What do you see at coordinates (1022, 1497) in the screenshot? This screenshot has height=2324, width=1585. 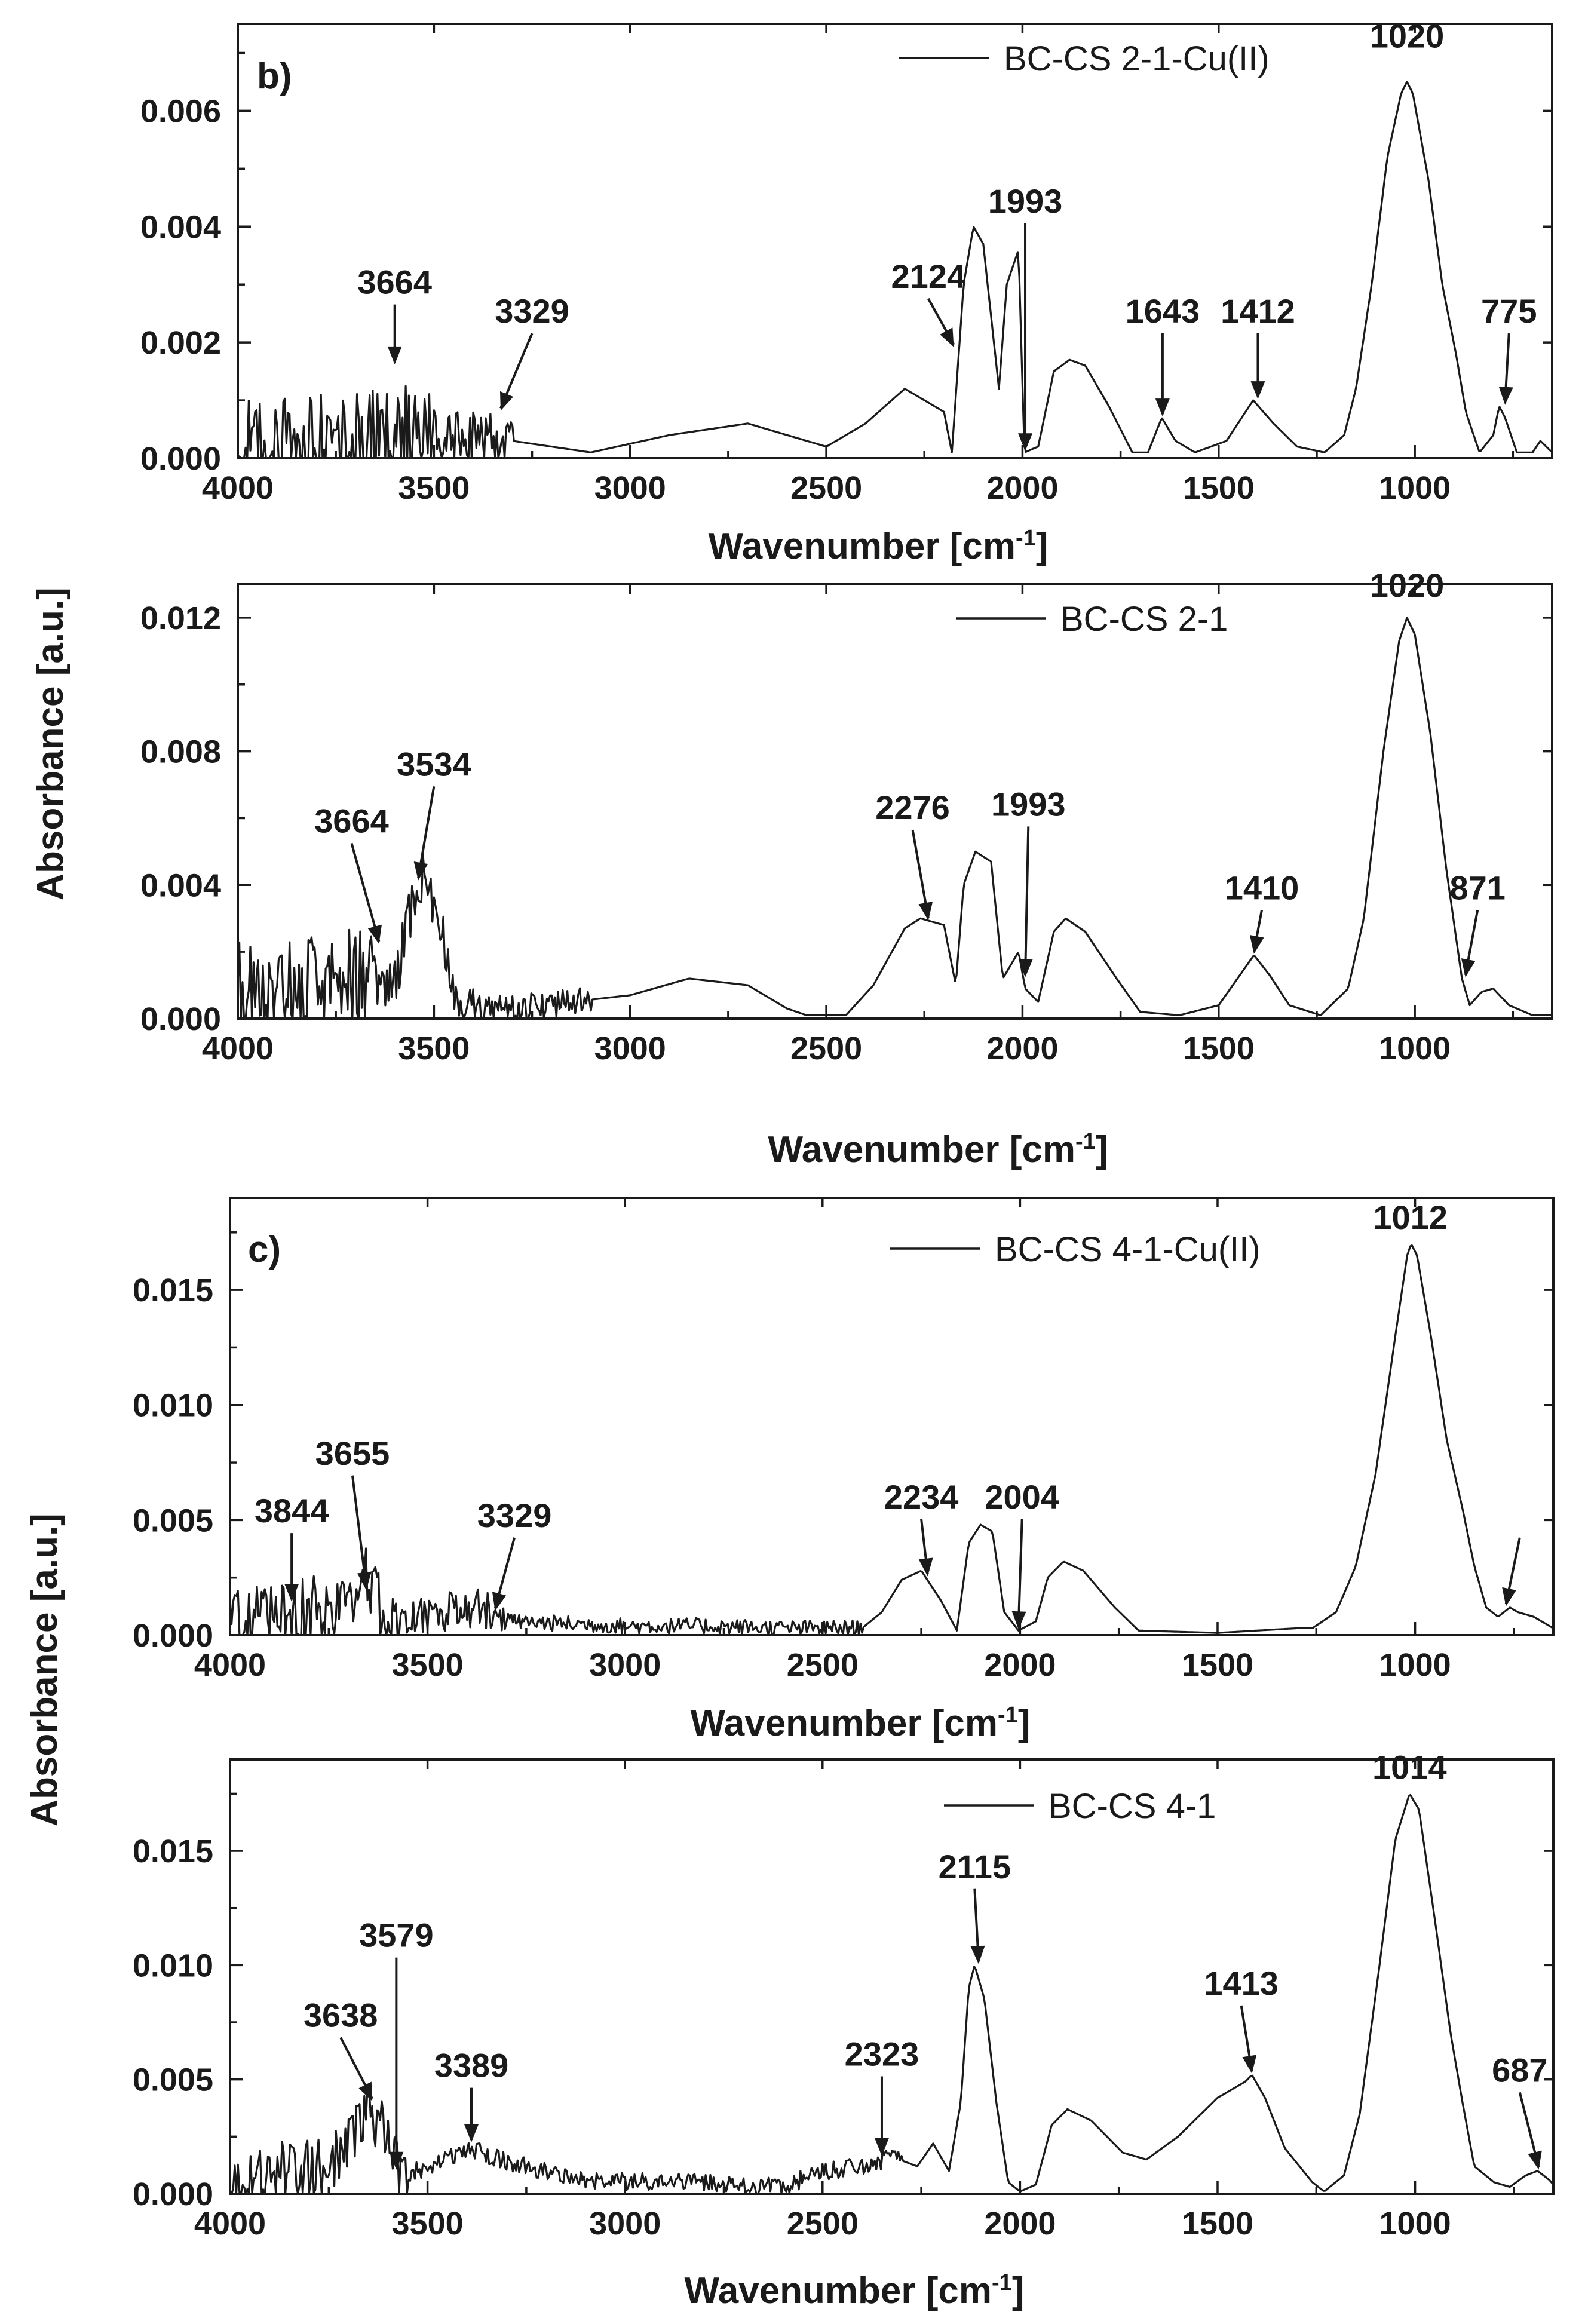 I see `peak-label: 2004` at bounding box center [1022, 1497].